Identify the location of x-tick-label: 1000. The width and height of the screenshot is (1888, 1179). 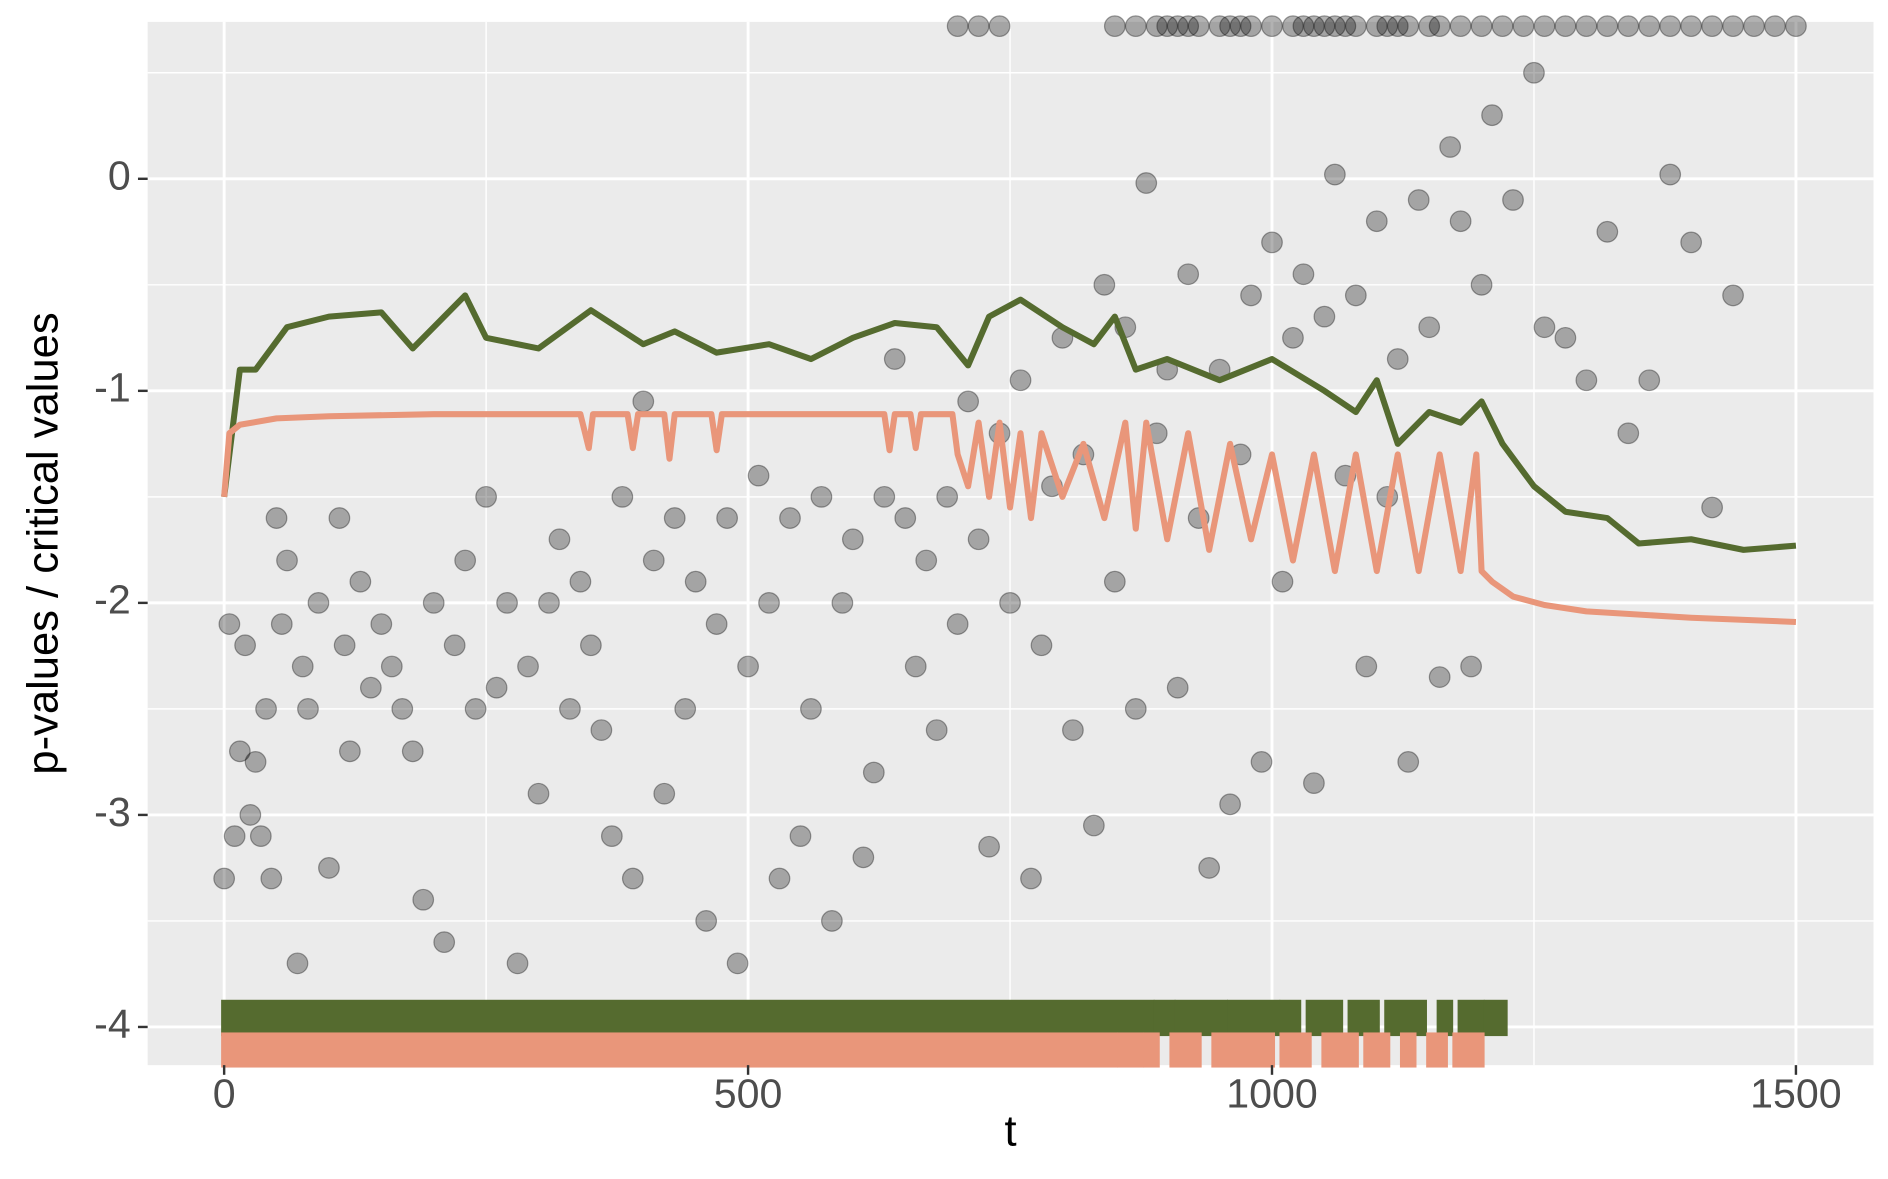
(1271, 1093).